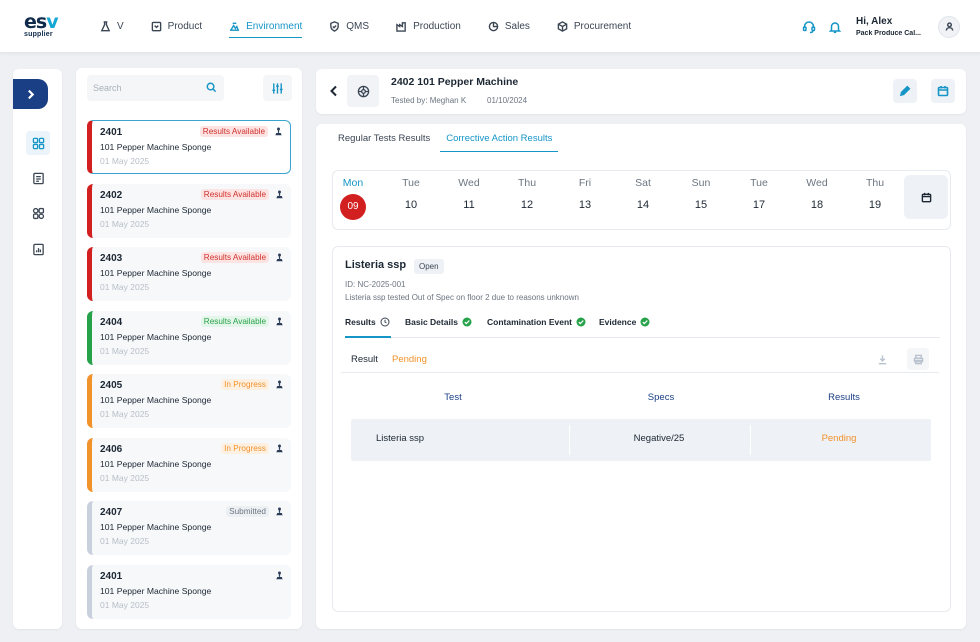 This screenshot has width=980, height=642. Describe the element at coordinates (453, 397) in the screenshot. I see `column-header-test: Test` at that location.